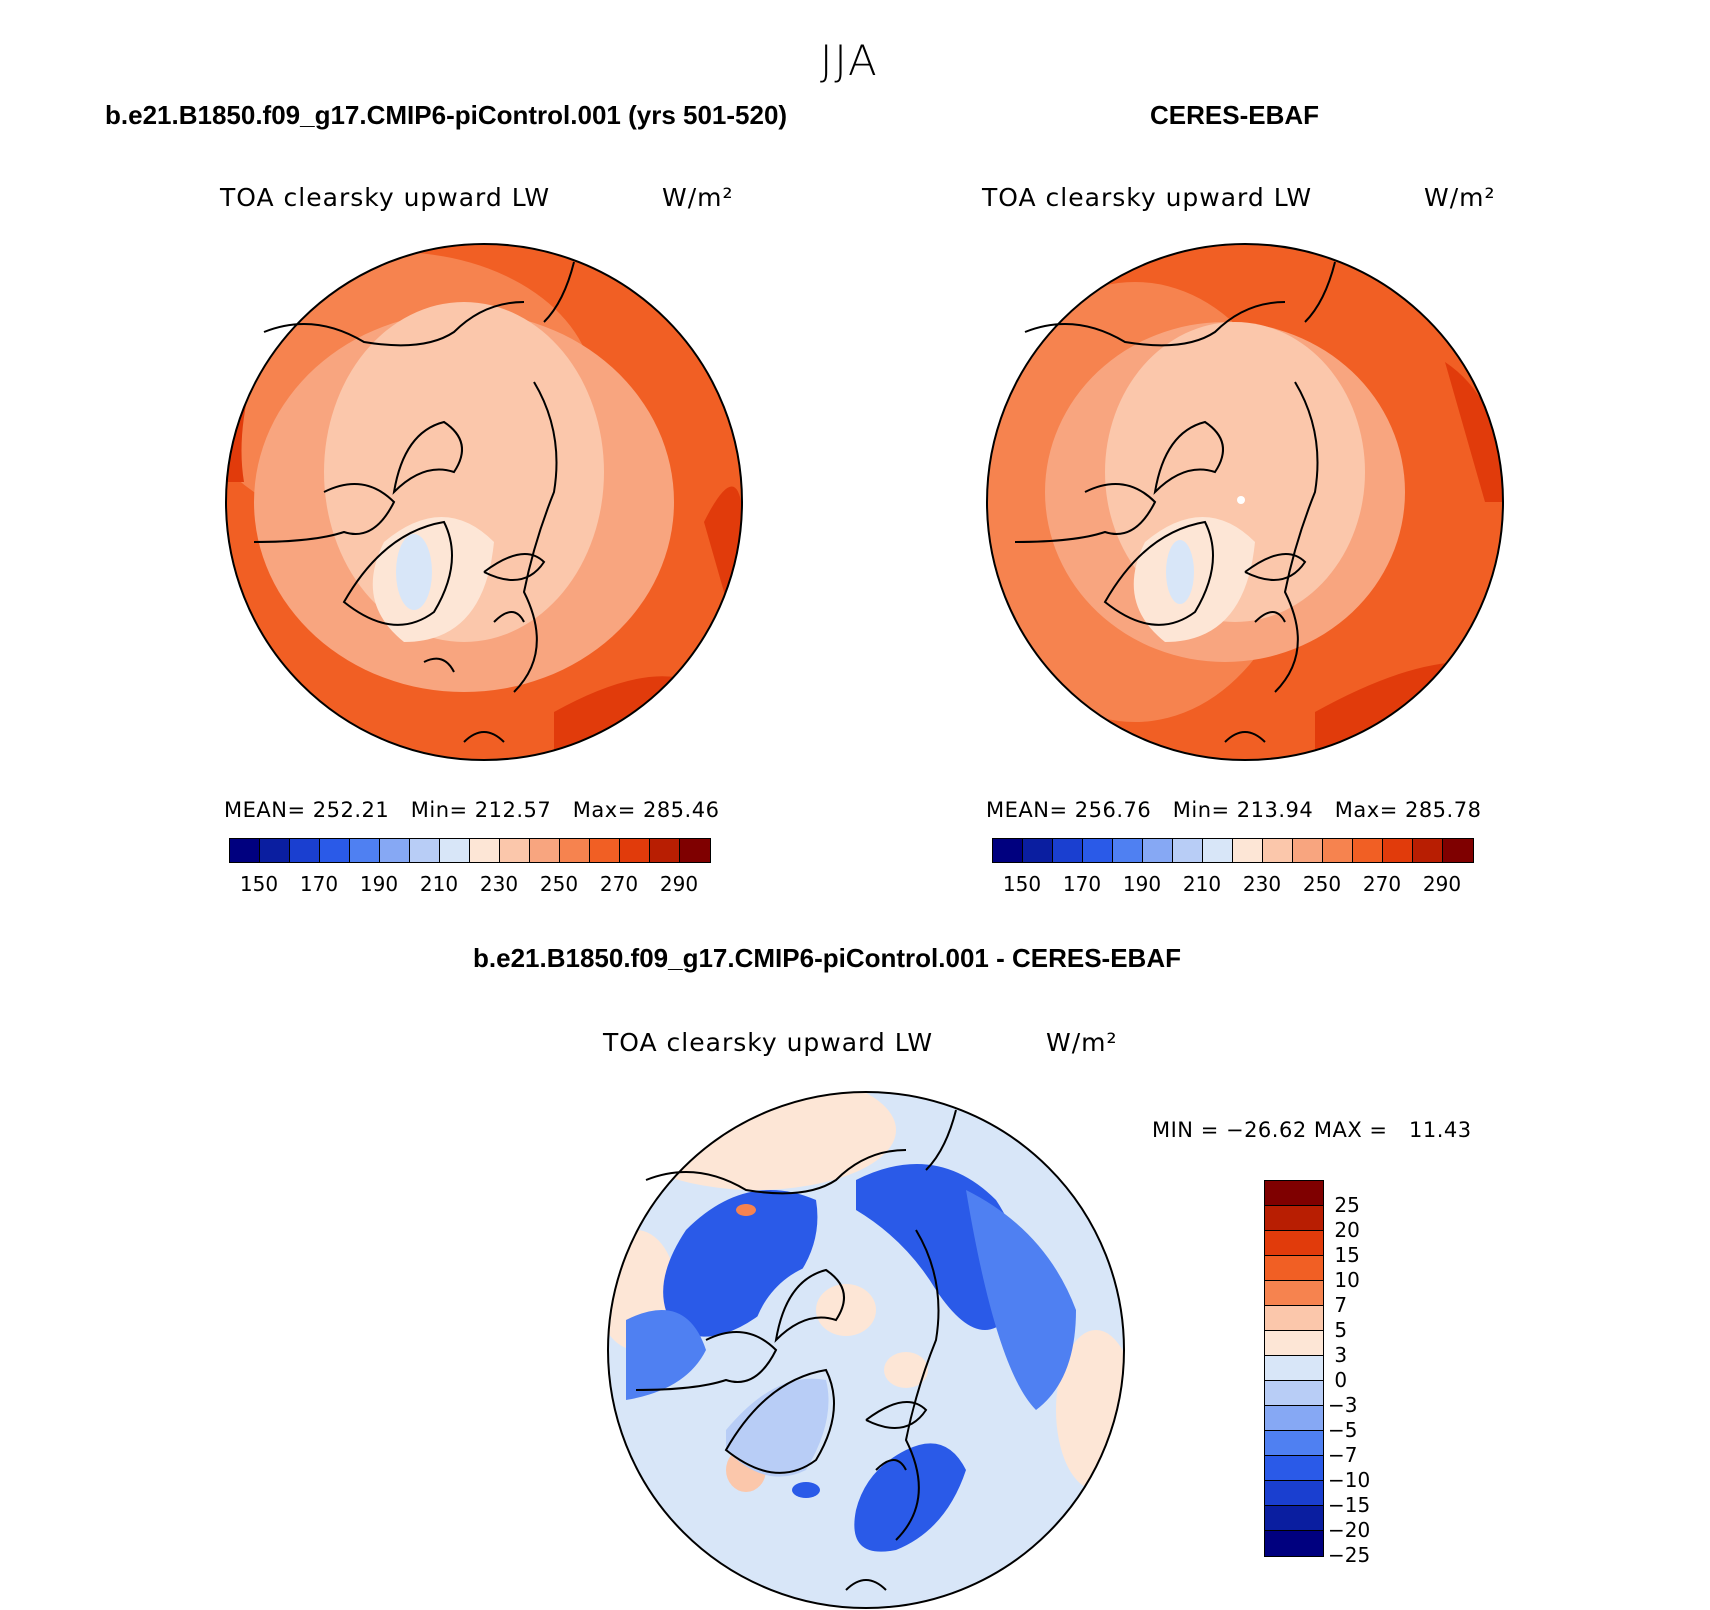 This screenshot has height=1610, width=1710. I want to click on colorbar-tick-label: 3, so click(1338, 1355).